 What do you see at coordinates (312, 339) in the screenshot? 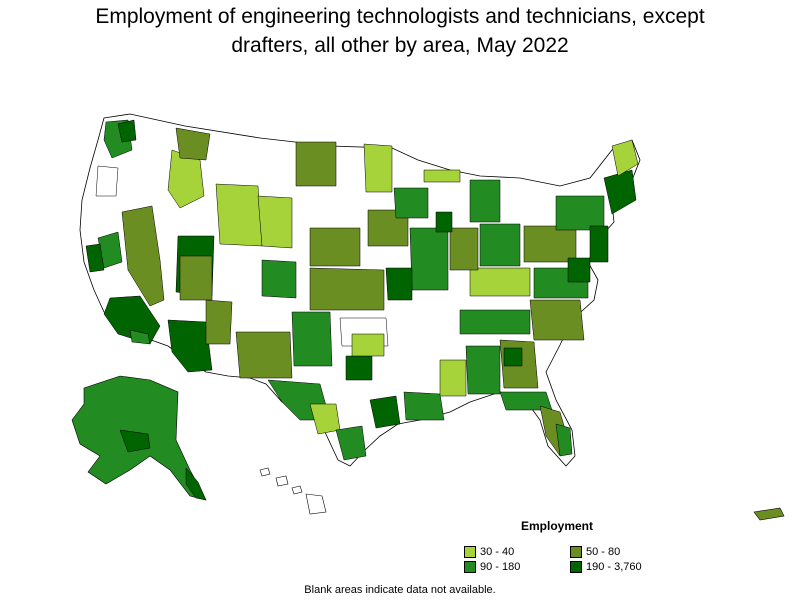
I see `region-nm-north` at bounding box center [312, 339].